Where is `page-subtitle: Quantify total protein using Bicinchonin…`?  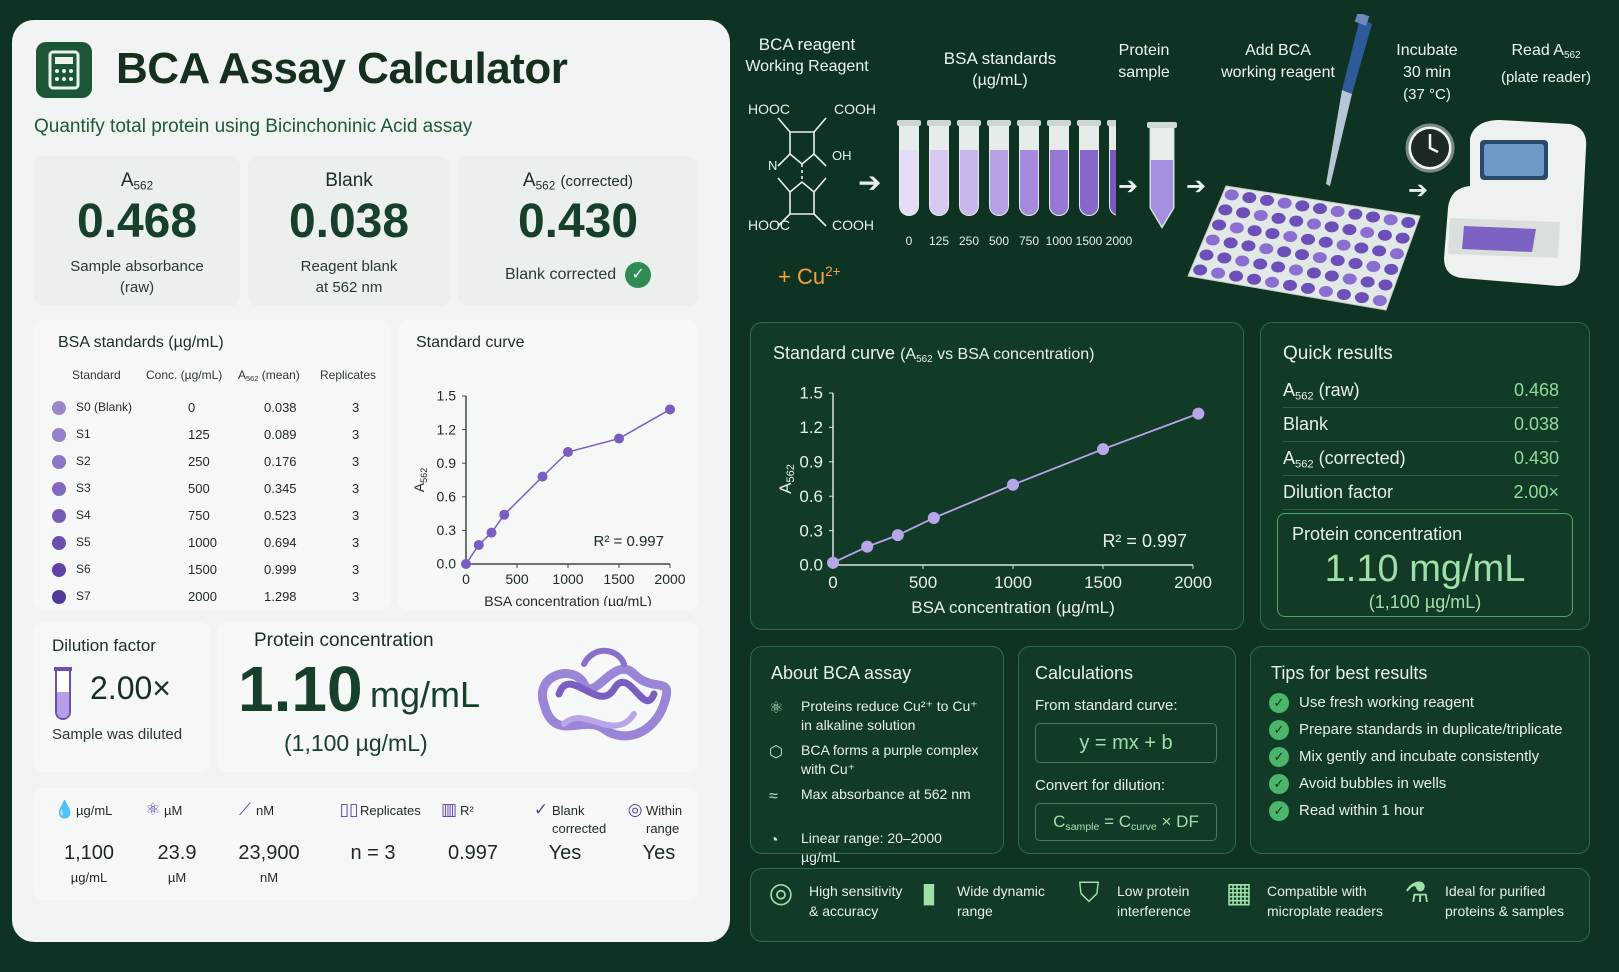 page-subtitle: Quantify total protein using Bicinchonin… is located at coordinates (253, 126).